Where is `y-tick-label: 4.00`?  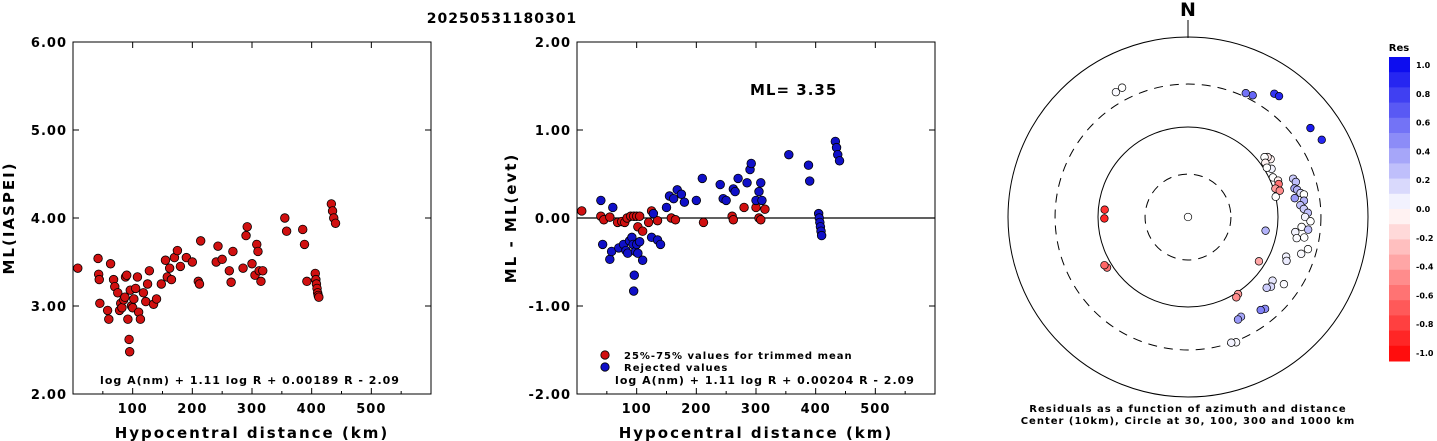
y-tick-label: 4.00 is located at coordinates (49, 219).